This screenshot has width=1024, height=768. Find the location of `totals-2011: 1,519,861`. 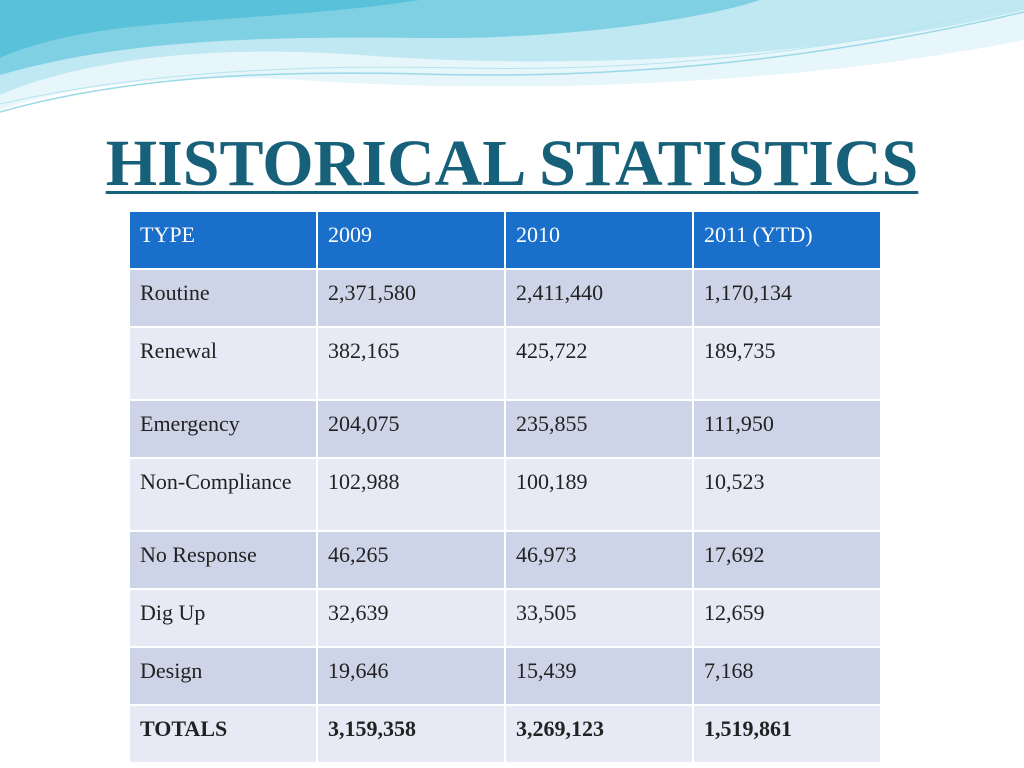

totals-2011: 1,519,861 is located at coordinates (787, 734).